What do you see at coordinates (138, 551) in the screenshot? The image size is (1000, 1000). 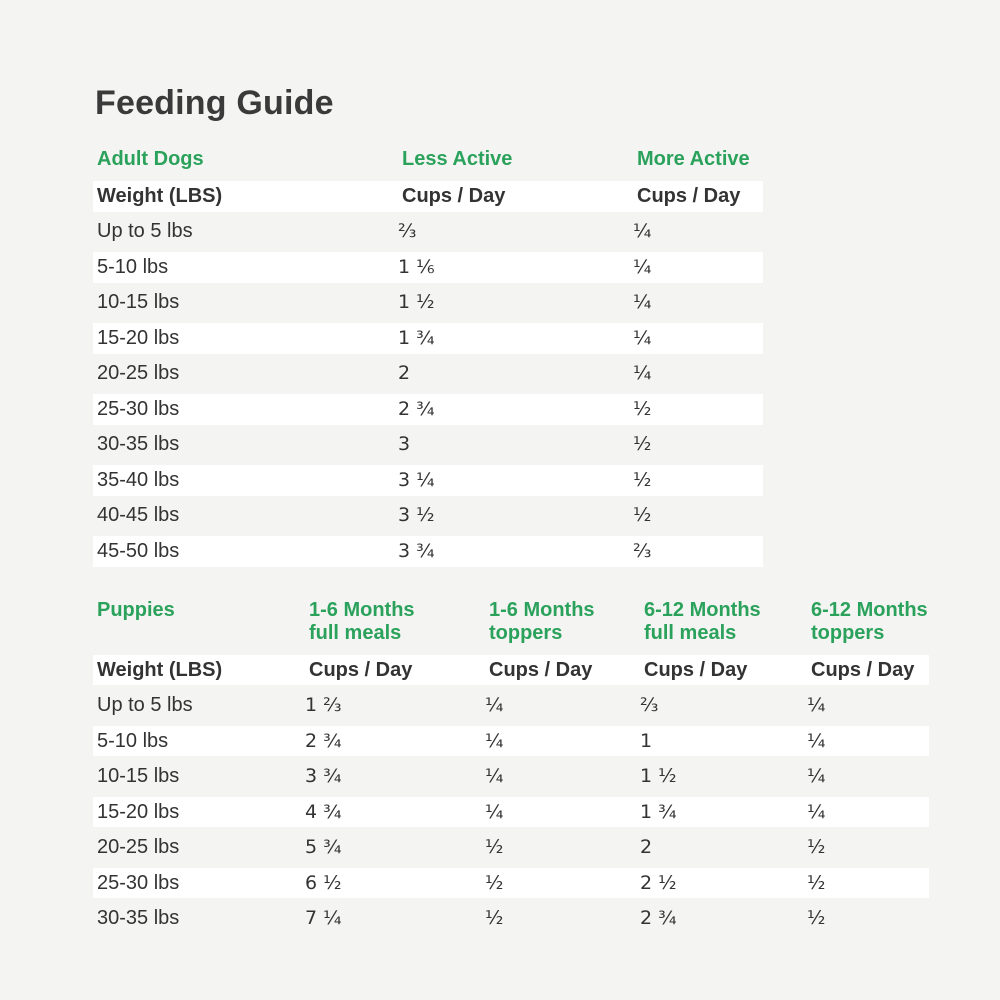 I see `weight-range: 45-50 lbs` at bounding box center [138, 551].